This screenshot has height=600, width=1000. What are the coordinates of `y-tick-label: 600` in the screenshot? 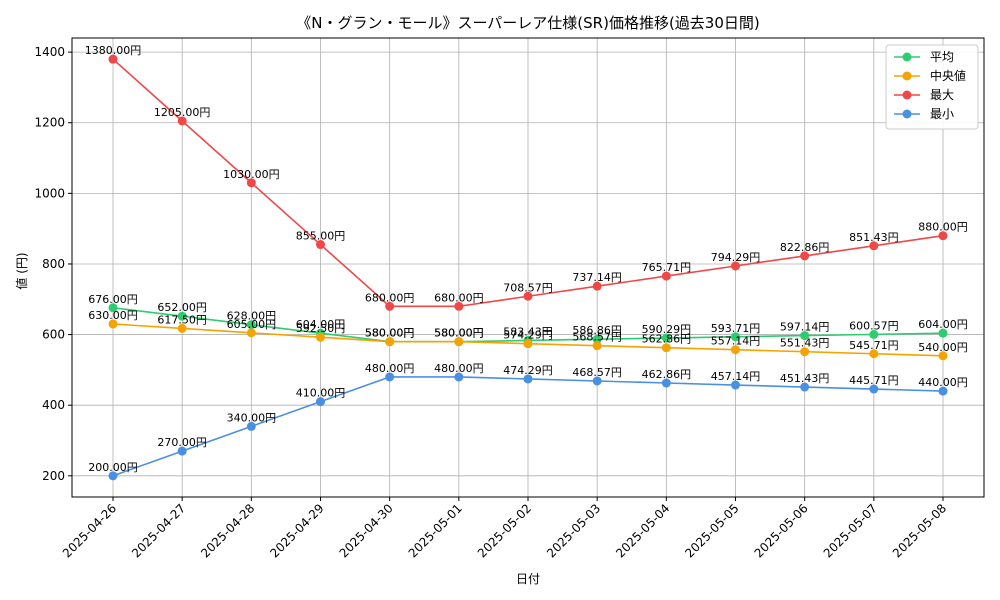 It's located at (53, 335).